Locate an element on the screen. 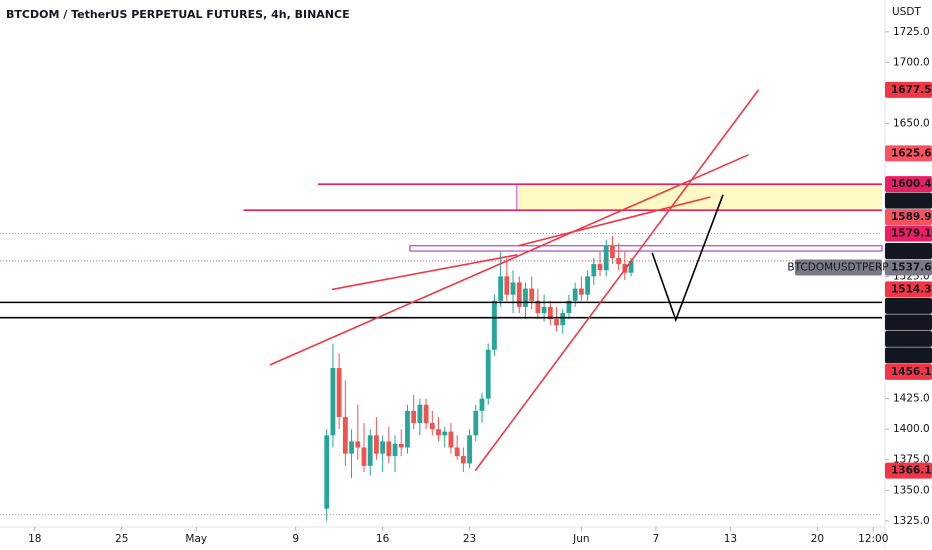 Image resolution: width=932 pixels, height=550 pixels. price-badge-label: 1491.2 is located at coordinates (911, 339).